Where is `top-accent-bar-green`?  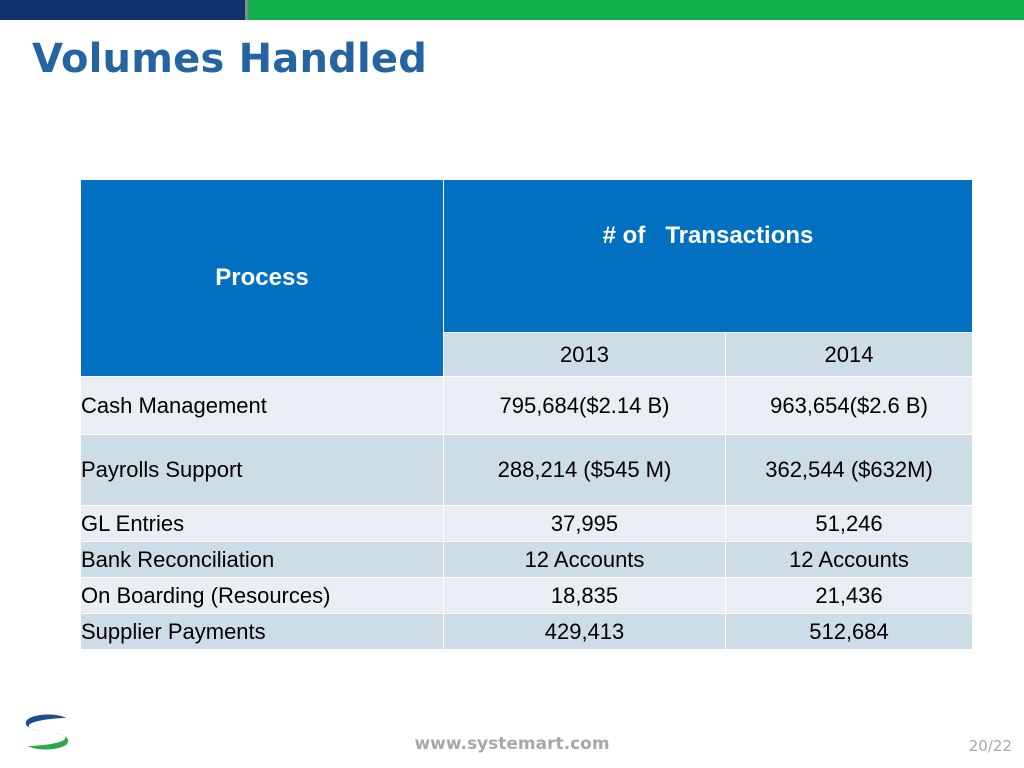
top-accent-bar-green is located at coordinates (636, 10).